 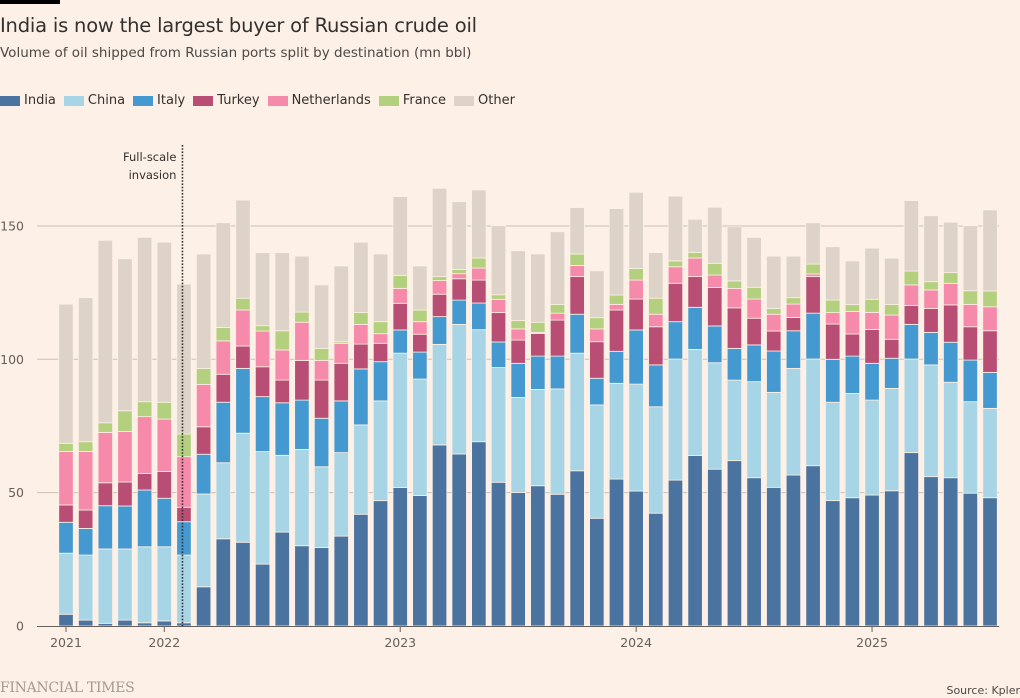 I want to click on legend-label: Turkey, so click(x=238, y=100).